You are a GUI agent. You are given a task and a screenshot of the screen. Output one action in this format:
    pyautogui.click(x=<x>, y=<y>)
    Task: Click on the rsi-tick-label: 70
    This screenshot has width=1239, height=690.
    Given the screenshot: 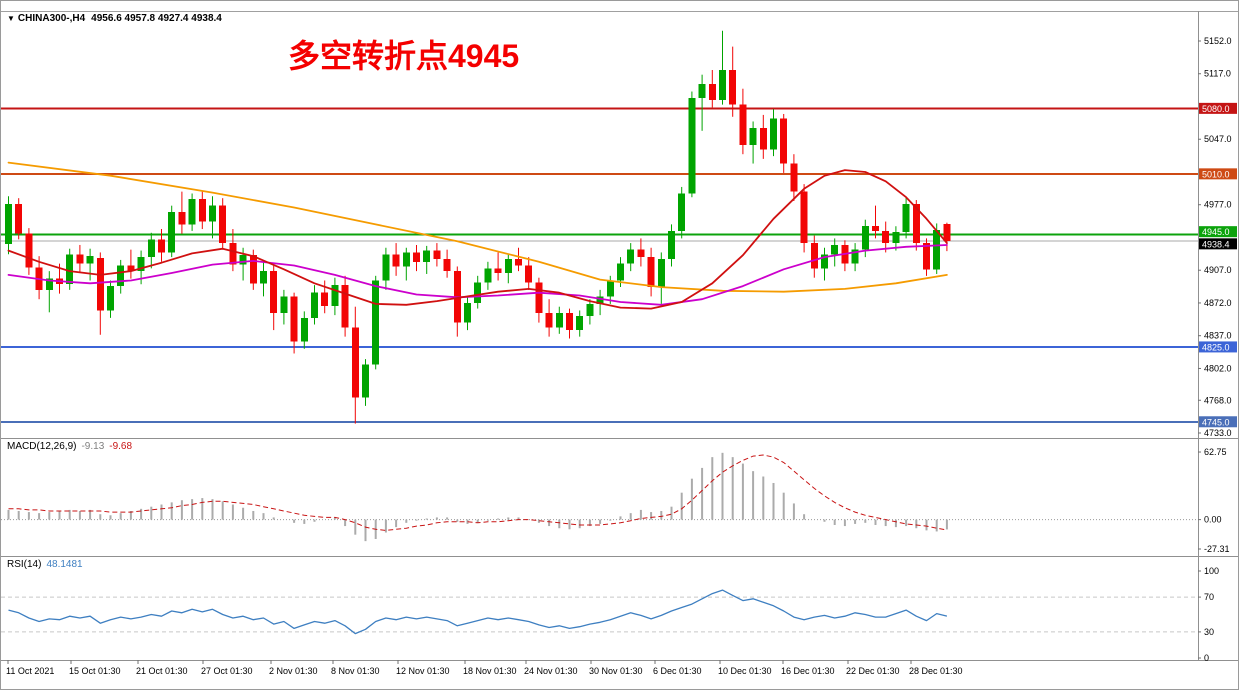 What is the action you would take?
    pyautogui.click(x=1209, y=597)
    